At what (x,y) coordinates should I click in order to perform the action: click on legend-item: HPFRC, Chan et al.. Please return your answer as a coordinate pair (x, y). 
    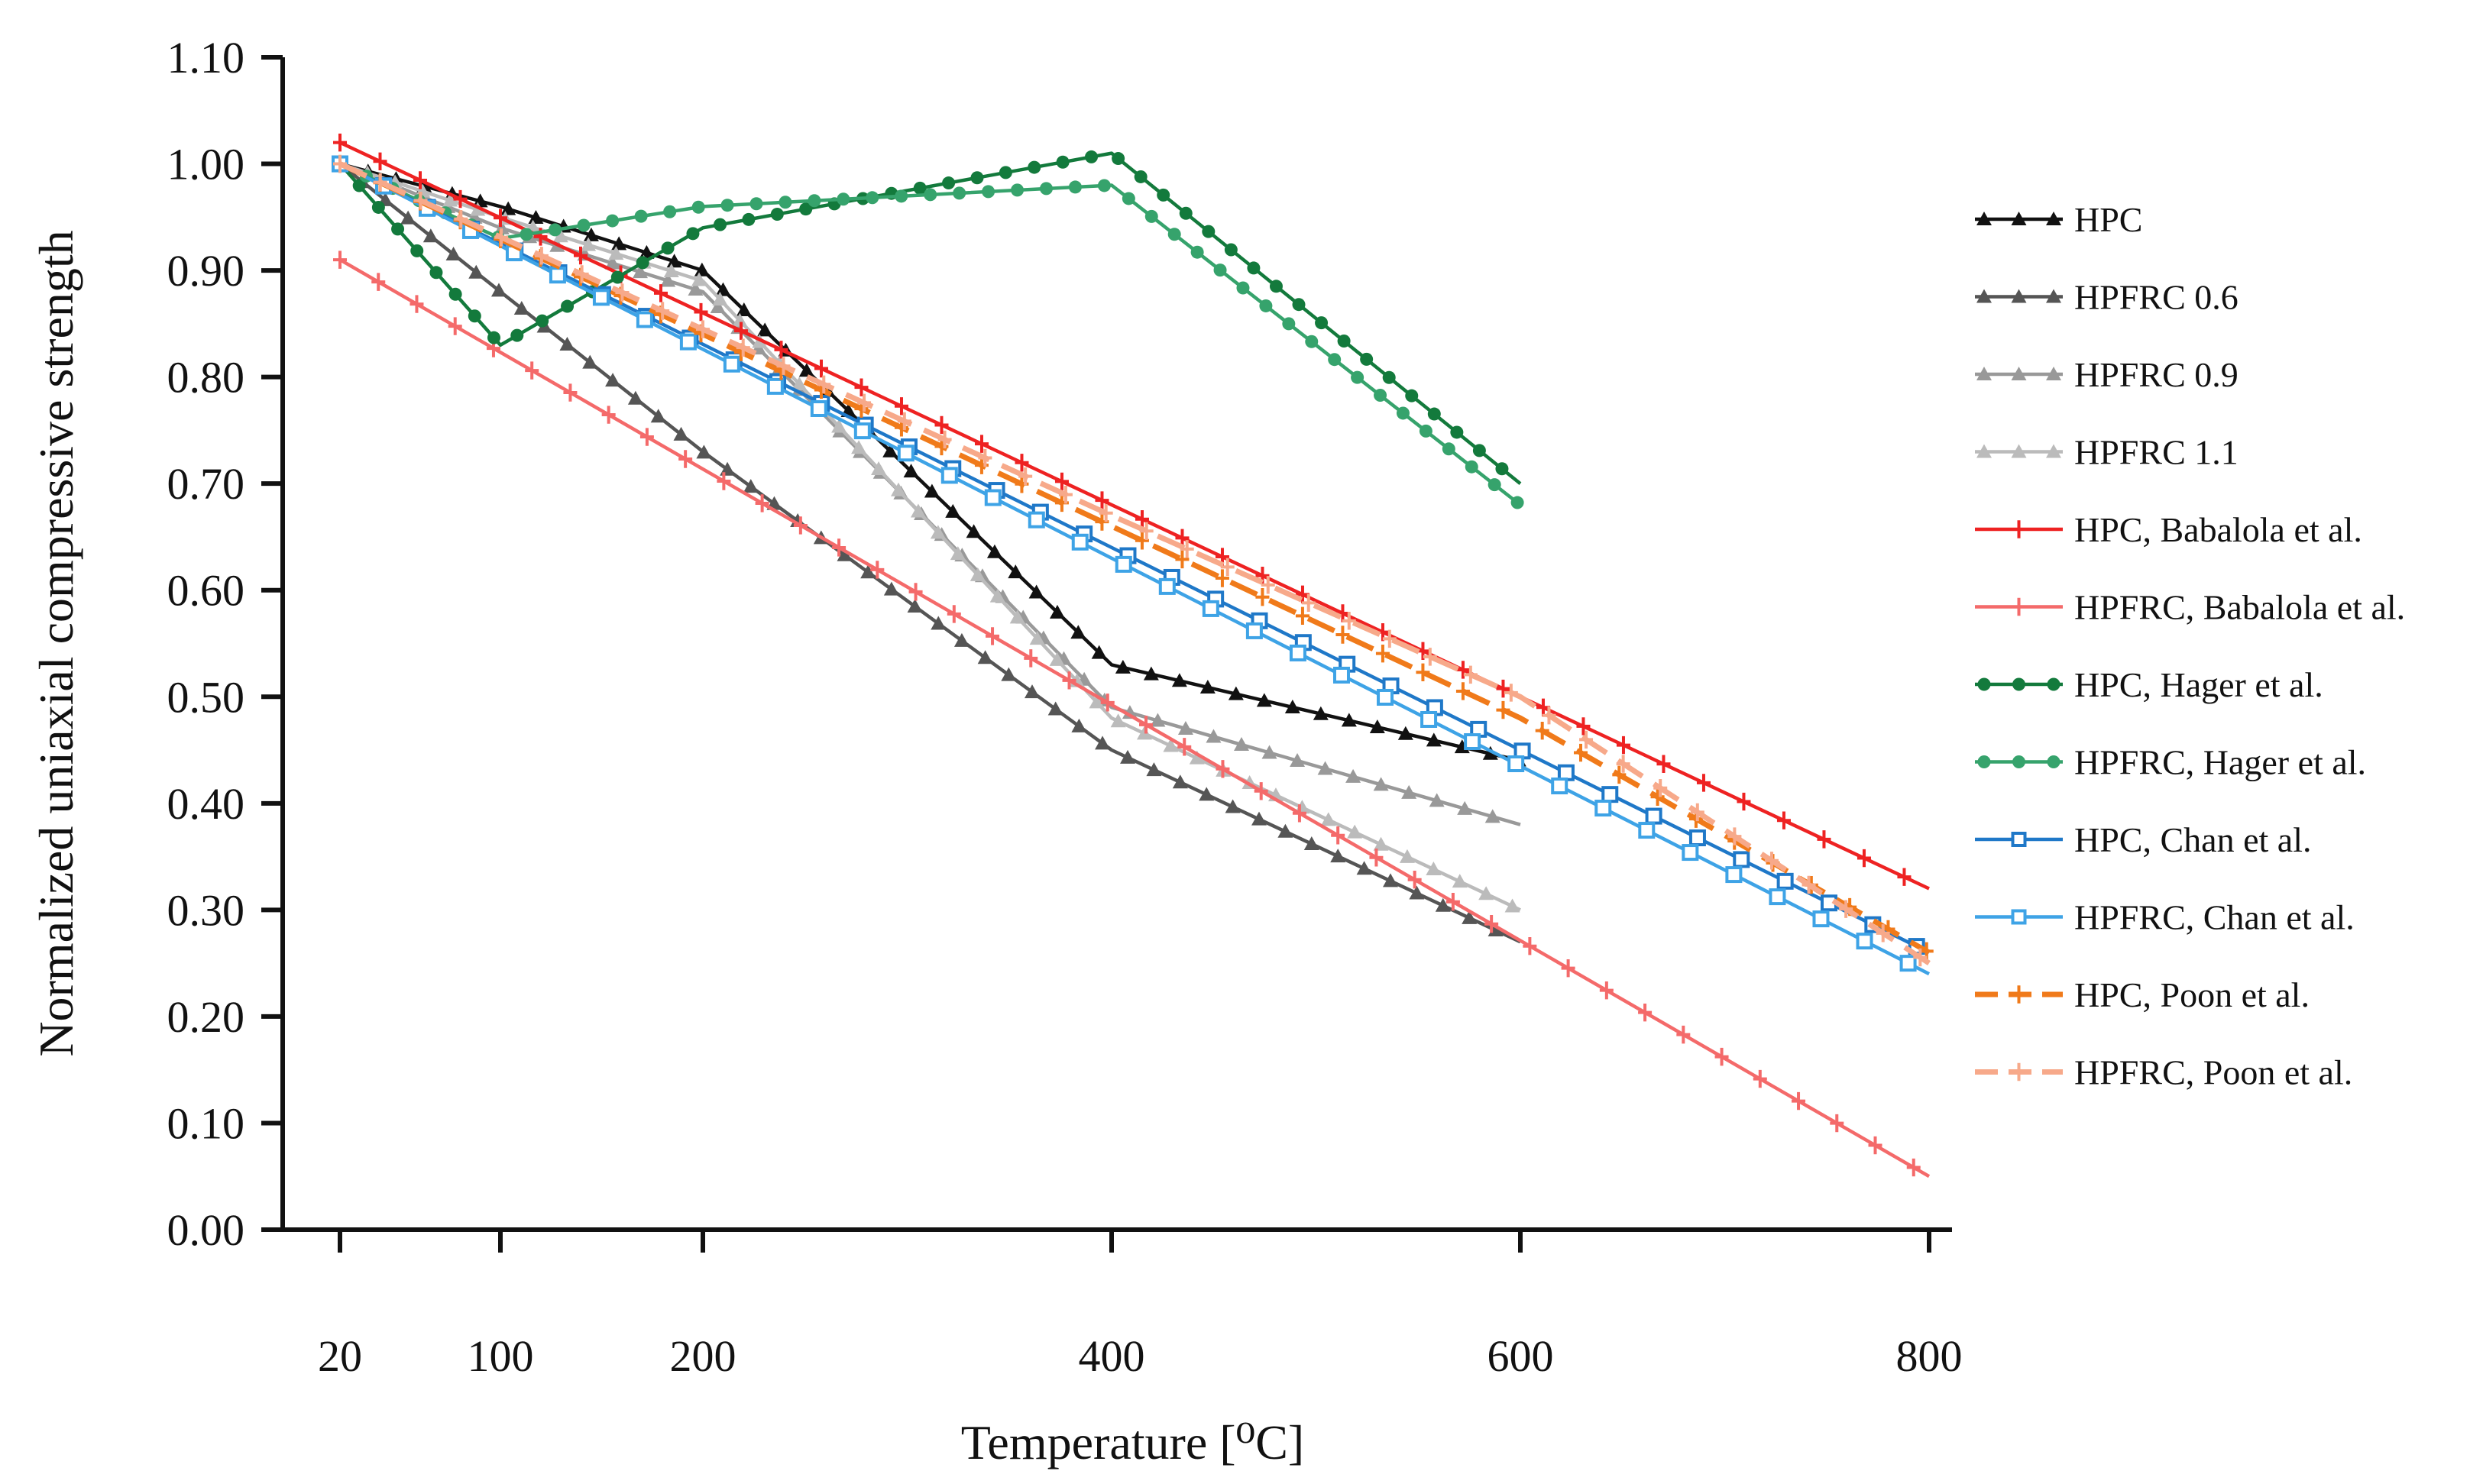
    Looking at the image, I should click on (2165, 917).